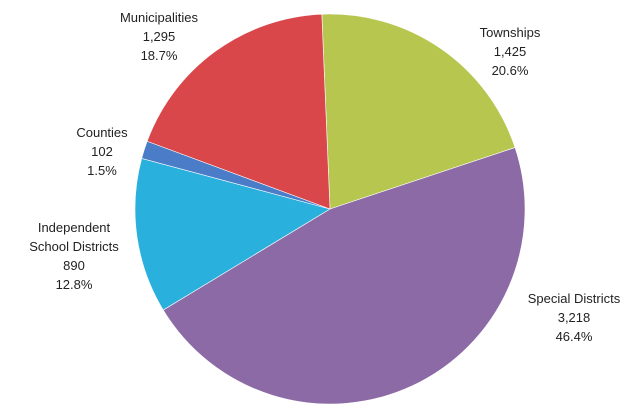  What do you see at coordinates (574, 336) in the screenshot?
I see `slice-label-special-districts-percent: 46.4%` at bounding box center [574, 336].